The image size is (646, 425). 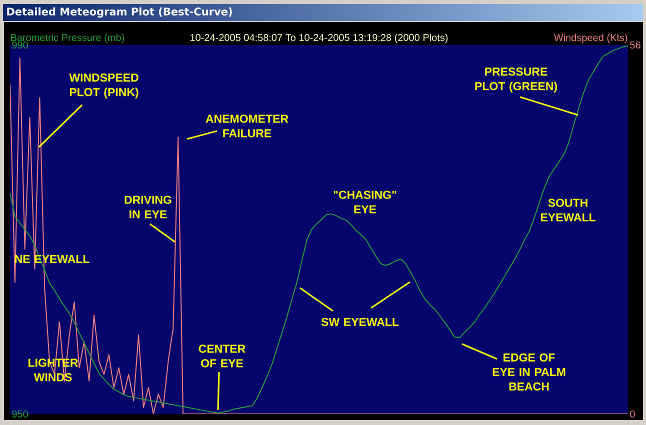 What do you see at coordinates (529, 372) in the screenshot?
I see `annotation: EDGE OF EYE IN PALM BEACH` at bounding box center [529, 372].